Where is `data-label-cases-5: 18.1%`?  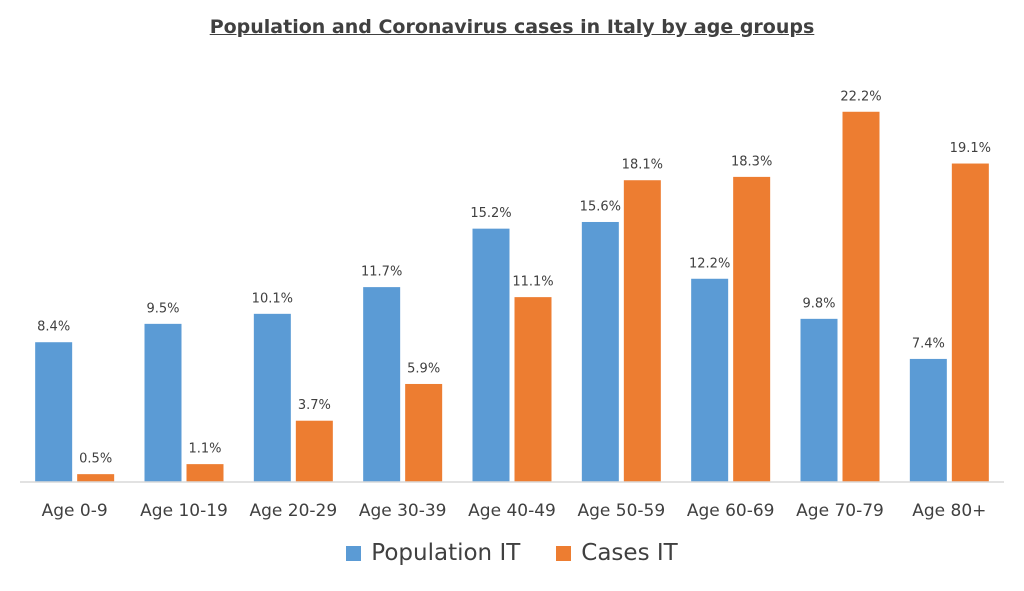 data-label-cases-5: 18.1% is located at coordinates (642, 165).